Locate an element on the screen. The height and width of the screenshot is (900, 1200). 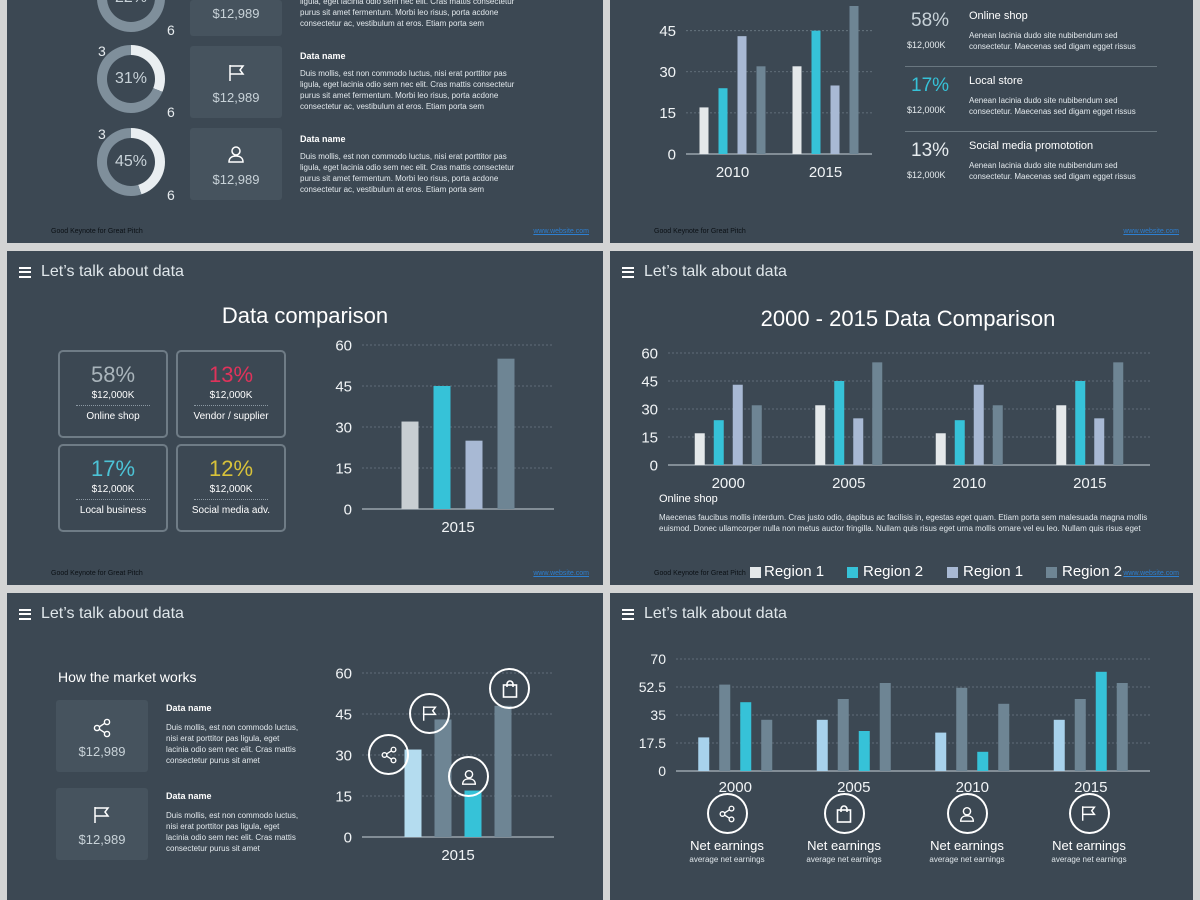
slide2-chart: 0 15 30 45 2010 2015 is located at coordinates (765, 93).